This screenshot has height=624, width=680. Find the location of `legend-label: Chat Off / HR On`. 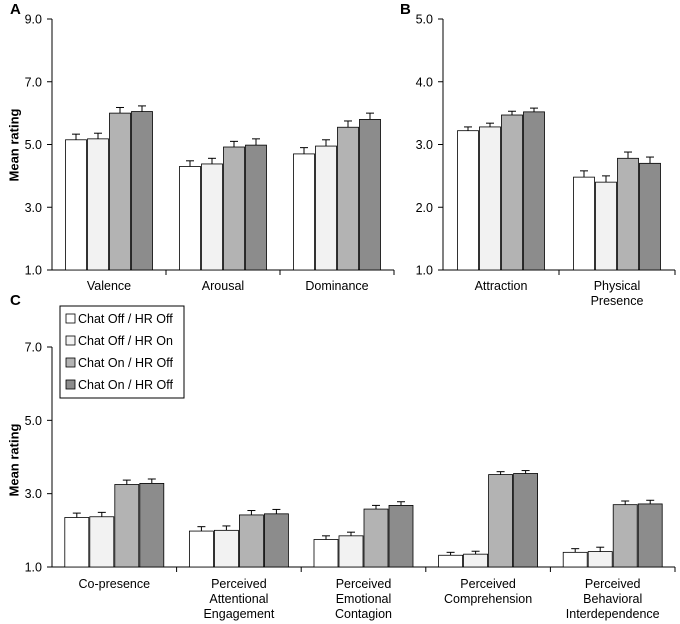

legend-label: Chat Off / HR On is located at coordinates (125, 341).